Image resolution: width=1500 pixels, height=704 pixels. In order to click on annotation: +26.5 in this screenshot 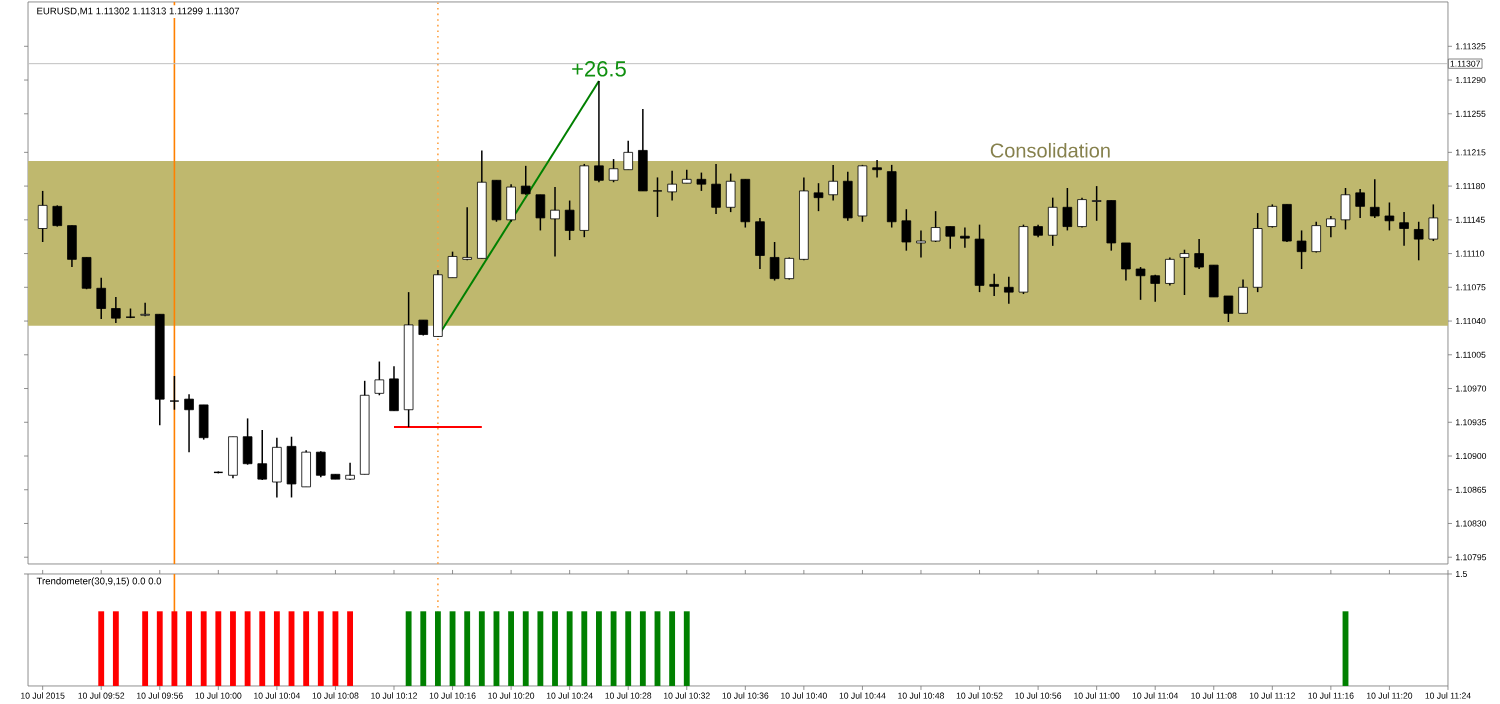, I will do `click(599, 69)`.